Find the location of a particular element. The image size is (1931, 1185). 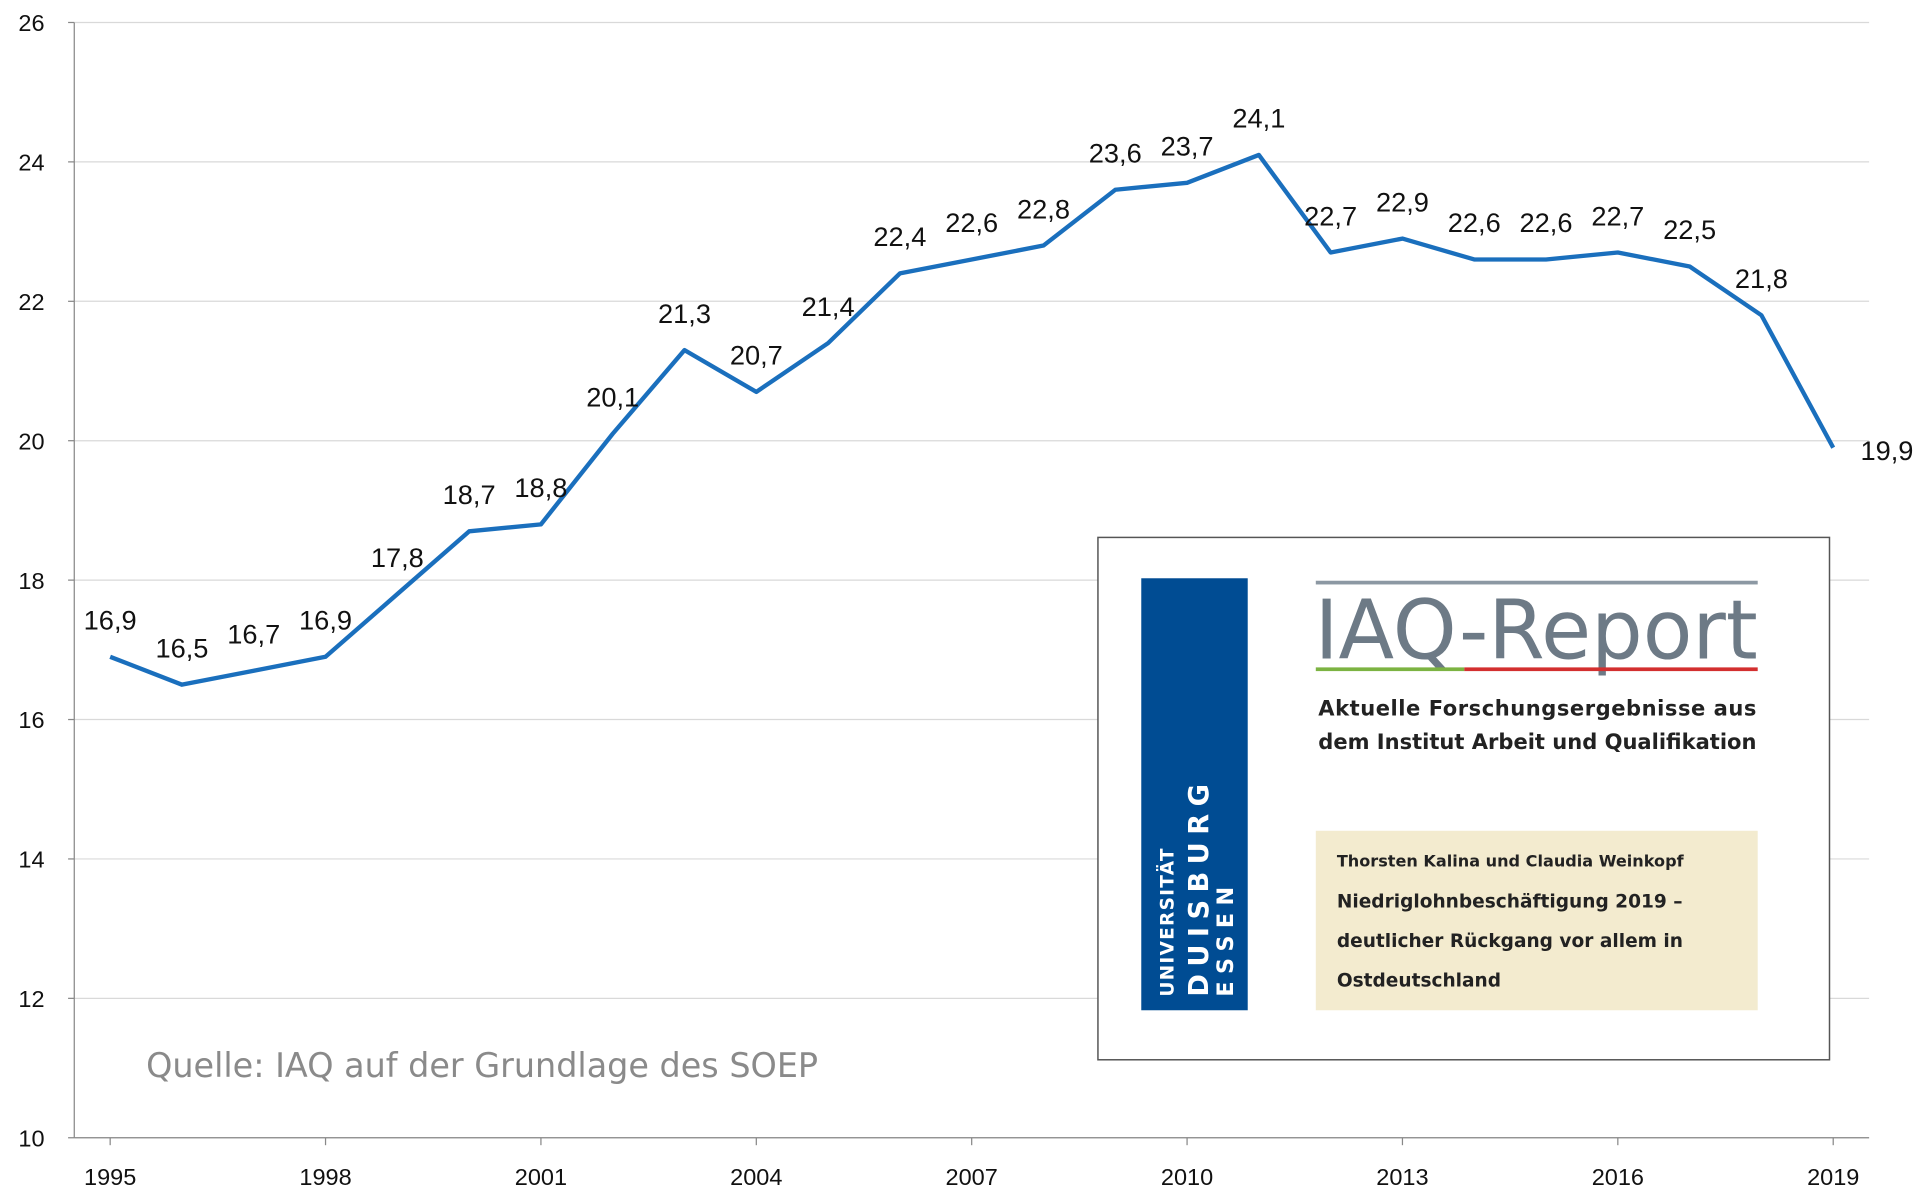

y-tick-label: 22 is located at coordinates (31, 302).